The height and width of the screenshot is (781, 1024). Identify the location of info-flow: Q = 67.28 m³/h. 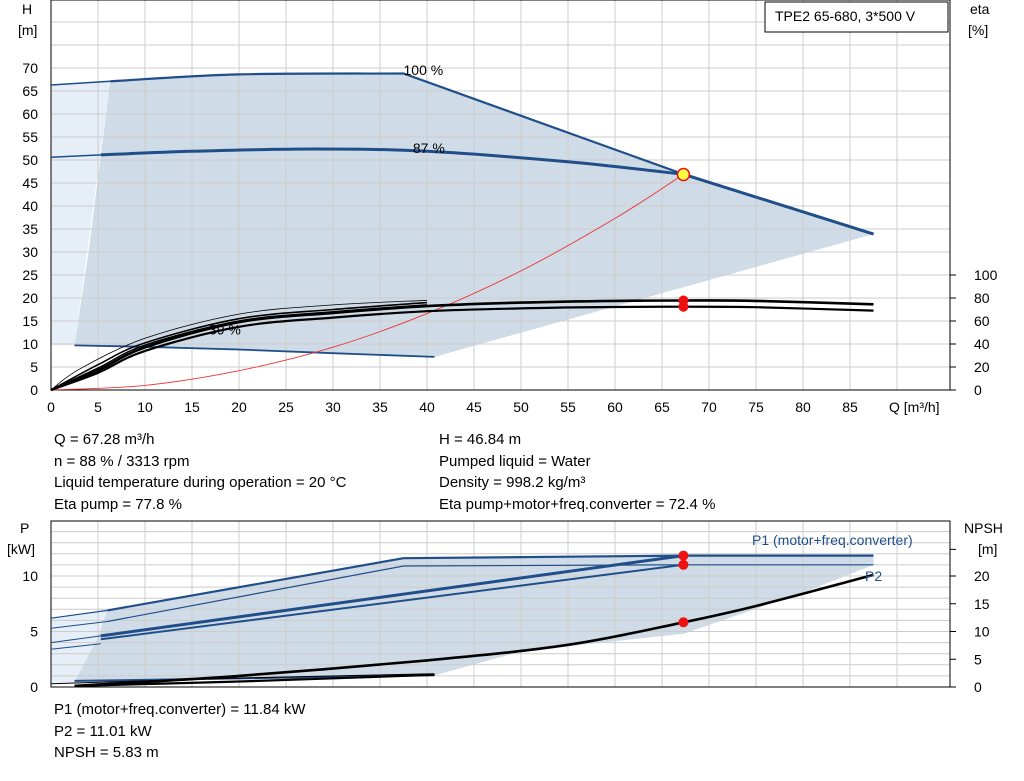
(104, 439).